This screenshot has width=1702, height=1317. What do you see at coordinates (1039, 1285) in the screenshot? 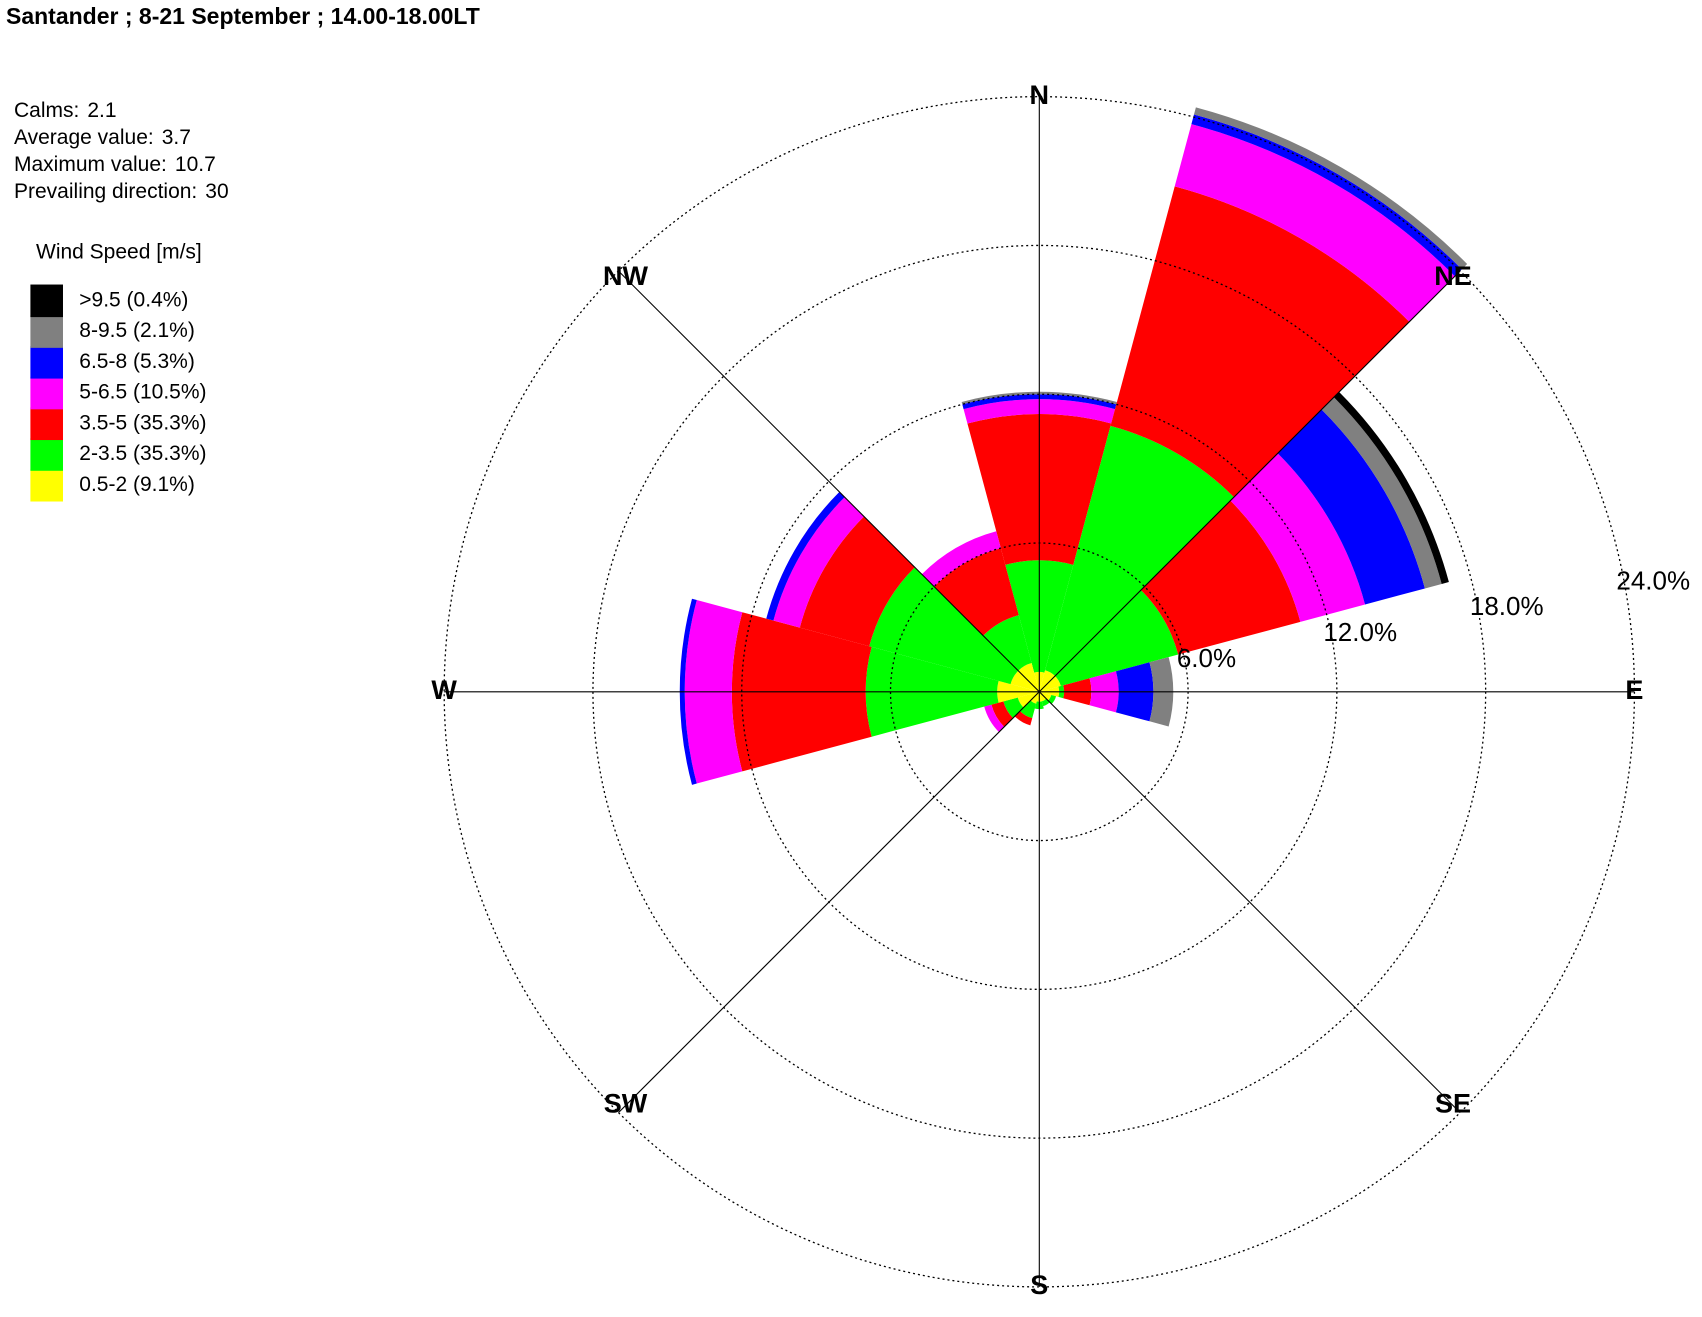
I see `compass-label: S` at bounding box center [1039, 1285].